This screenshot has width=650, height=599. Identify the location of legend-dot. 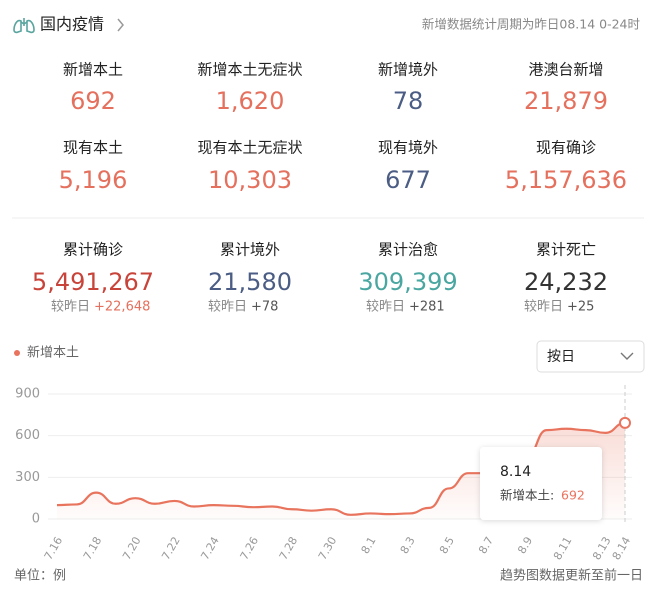
(17, 353).